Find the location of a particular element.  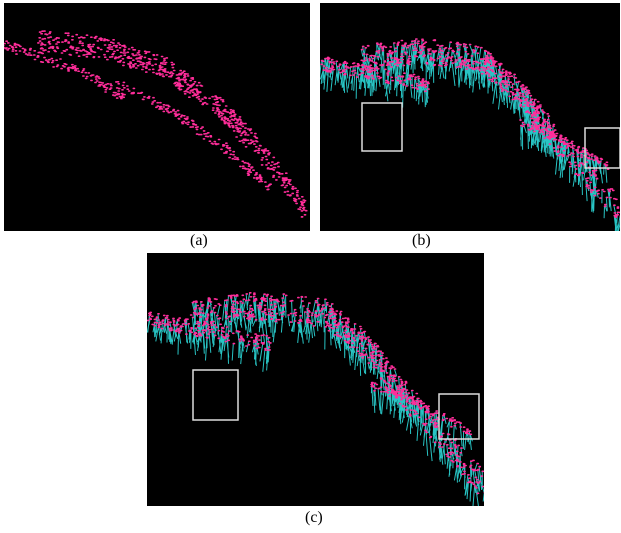

panel-label: (c) is located at coordinates (314, 517).